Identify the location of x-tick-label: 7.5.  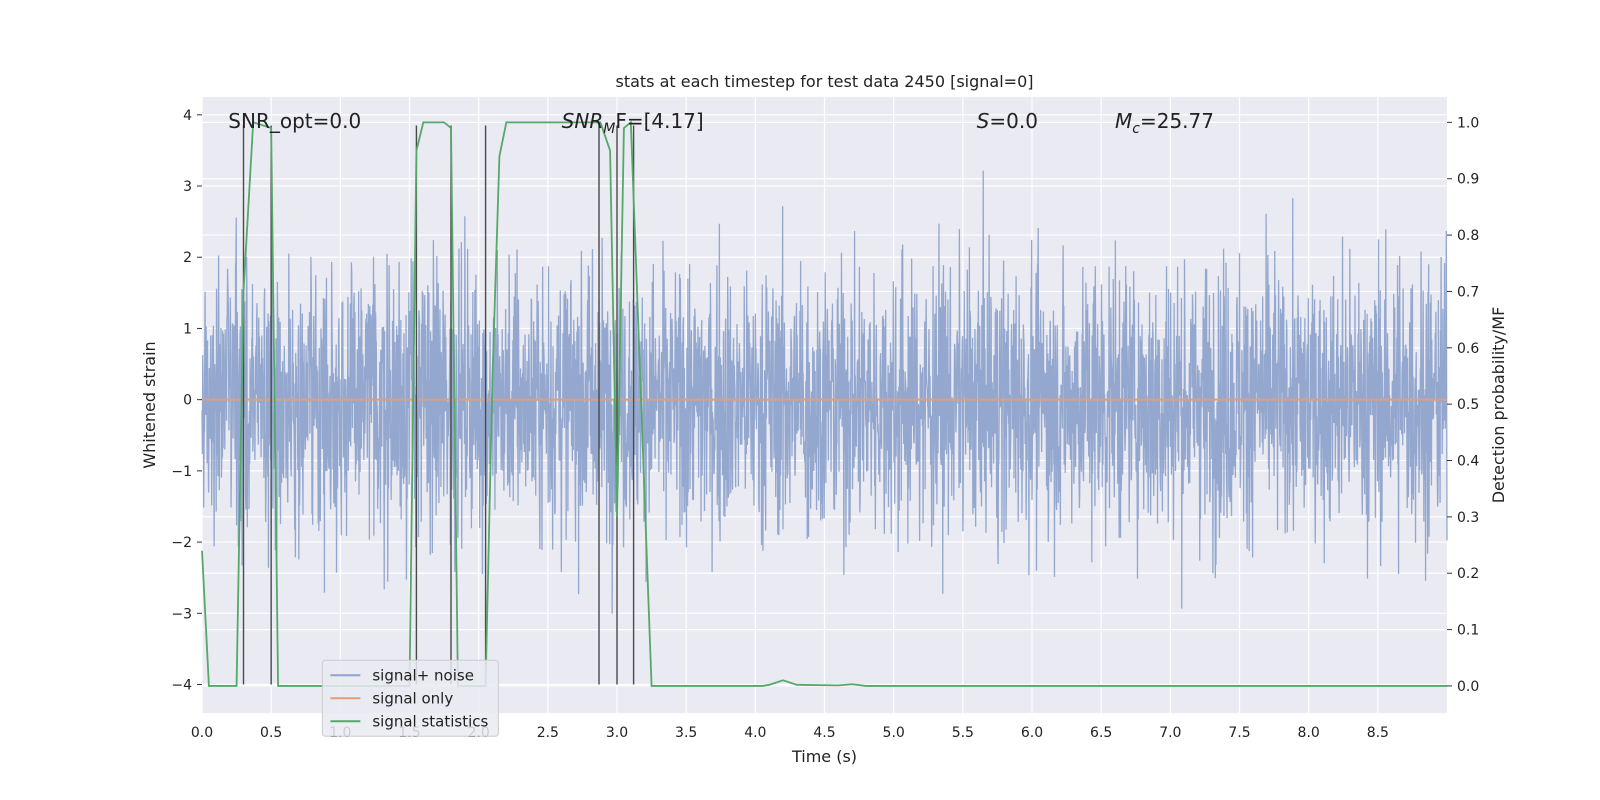
(1239, 733).